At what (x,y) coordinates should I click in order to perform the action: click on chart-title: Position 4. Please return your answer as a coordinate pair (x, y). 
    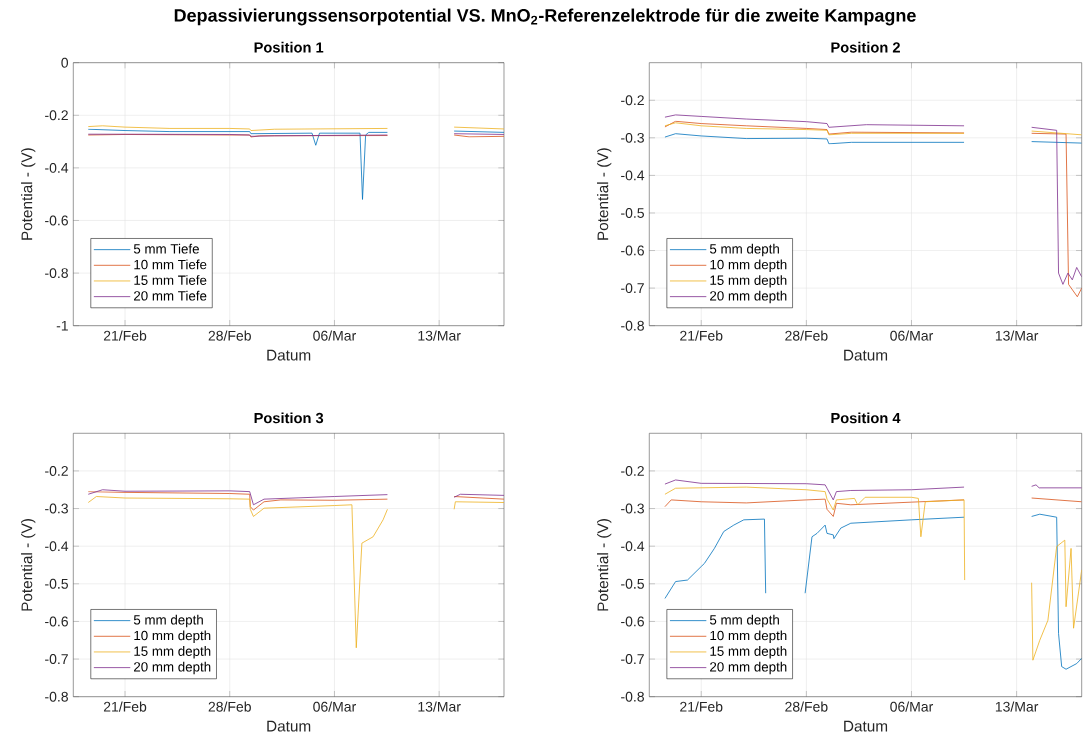
    Looking at the image, I should click on (866, 418).